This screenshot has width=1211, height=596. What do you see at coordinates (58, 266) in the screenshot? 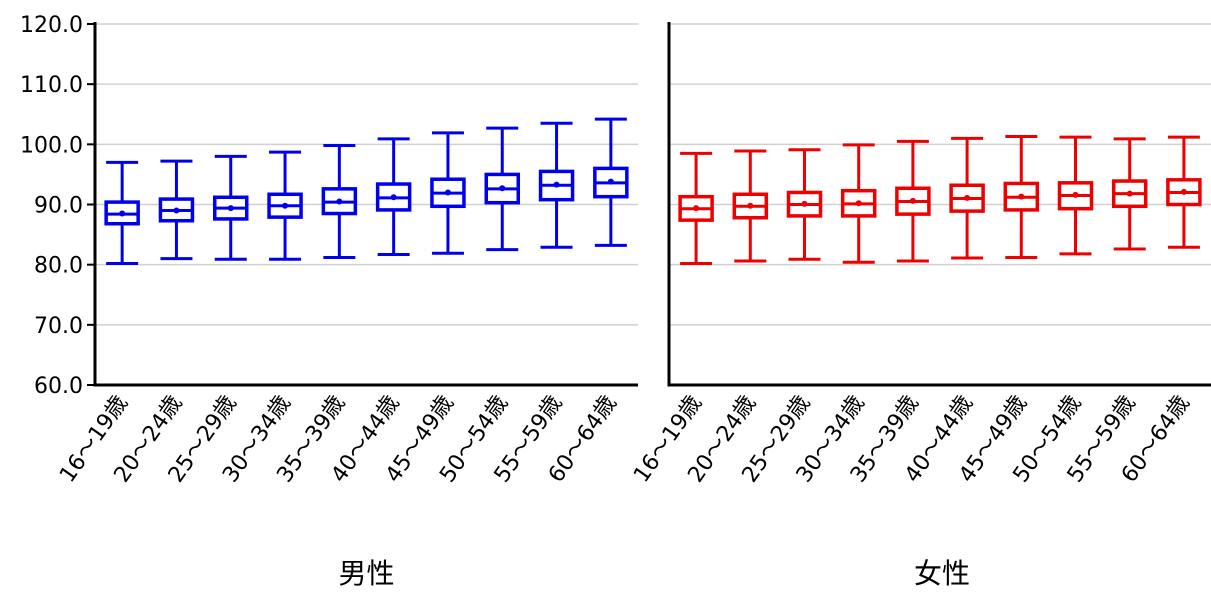
I see `y-tick-label: 80.0` at bounding box center [58, 266].